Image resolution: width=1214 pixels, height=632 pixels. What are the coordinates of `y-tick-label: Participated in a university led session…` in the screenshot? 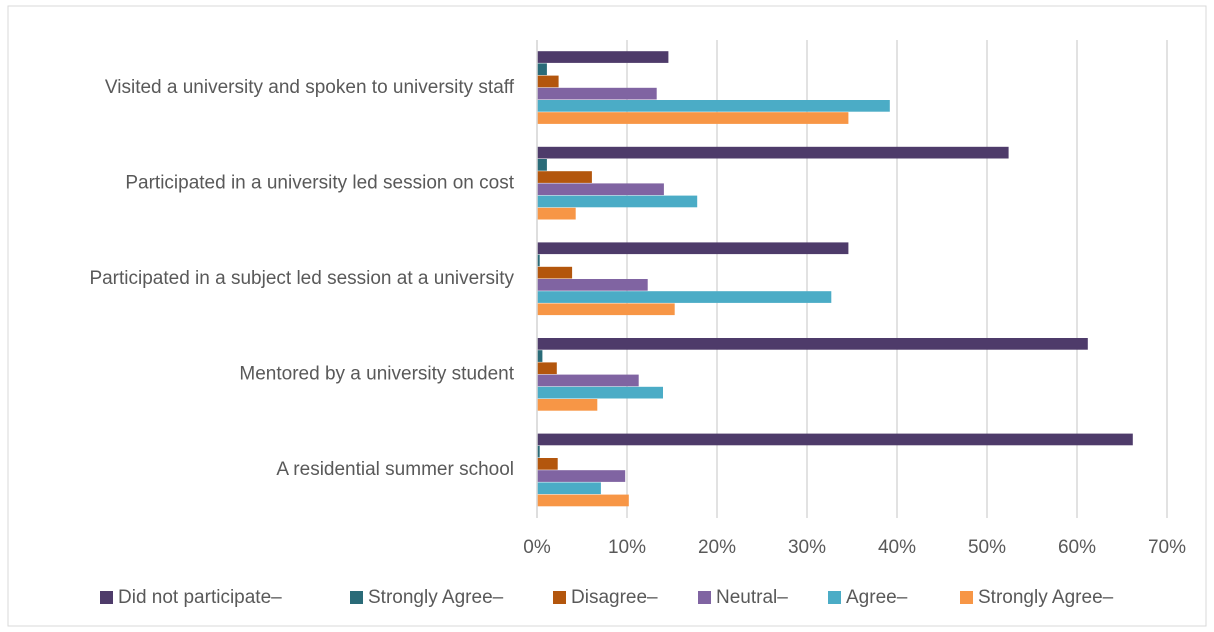 It's located at (319, 182).